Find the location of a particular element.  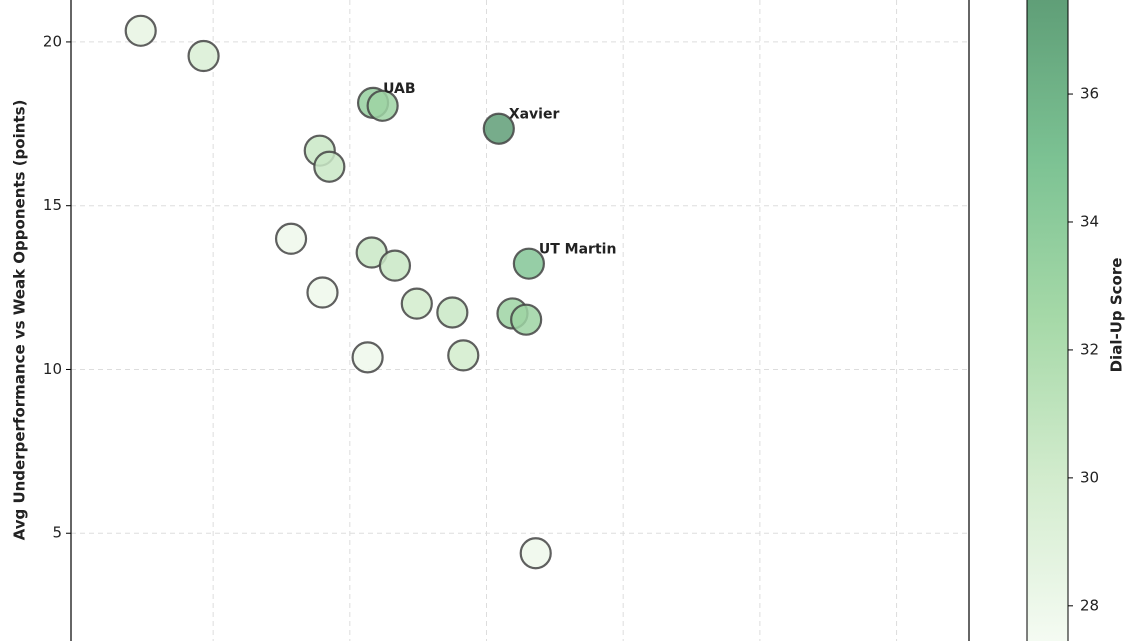

colorbar-tick-label: 30 is located at coordinates (1089, 477).